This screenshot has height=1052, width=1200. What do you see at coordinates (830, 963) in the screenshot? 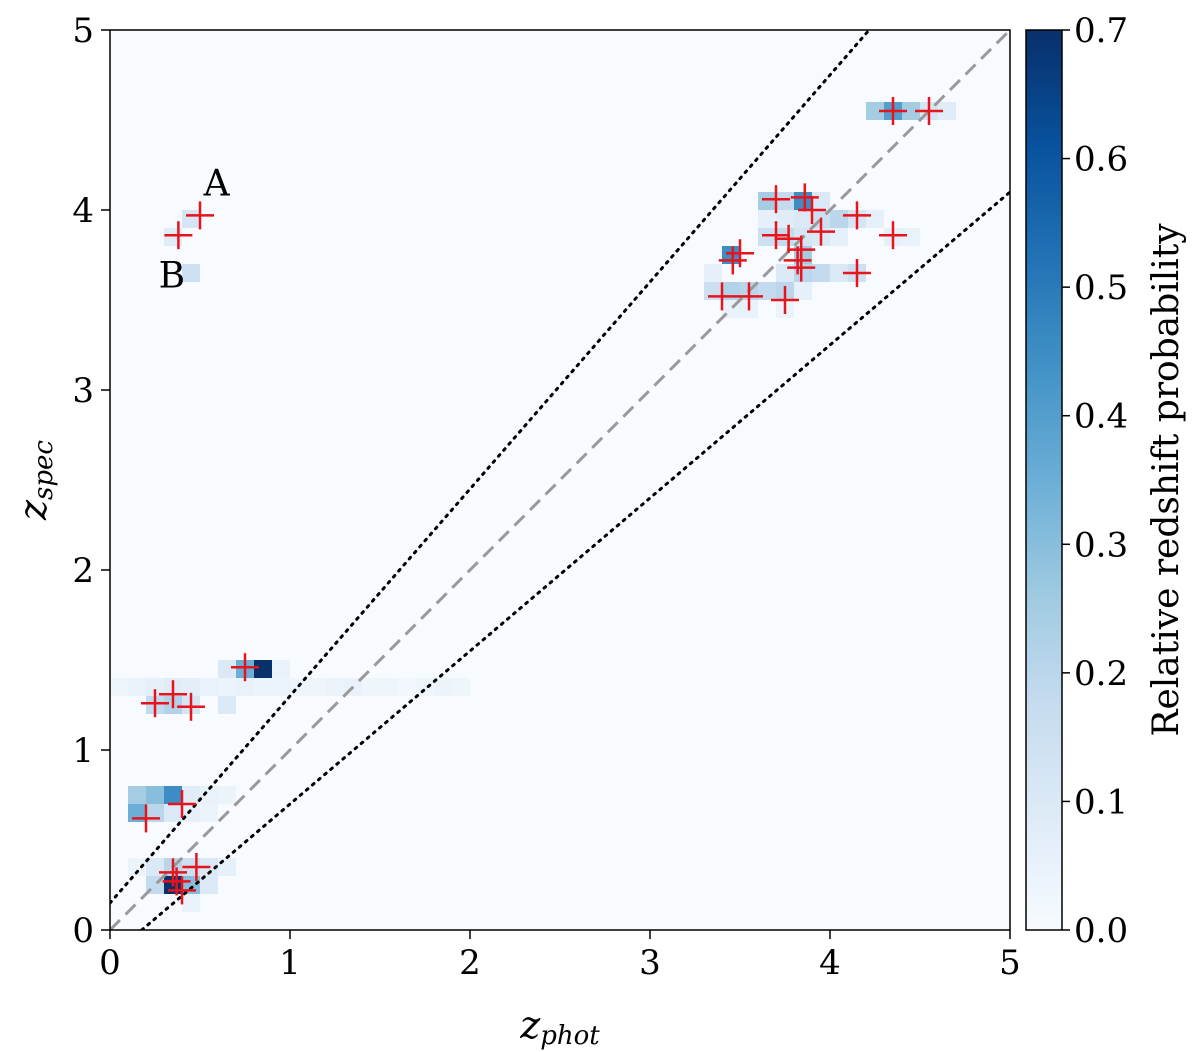
I see `x-tick-label: 4` at bounding box center [830, 963].